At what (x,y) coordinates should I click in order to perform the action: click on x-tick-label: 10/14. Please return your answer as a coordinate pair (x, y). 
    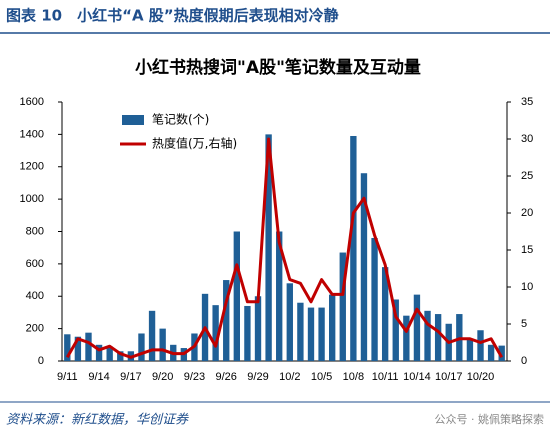
    Looking at the image, I should click on (417, 377).